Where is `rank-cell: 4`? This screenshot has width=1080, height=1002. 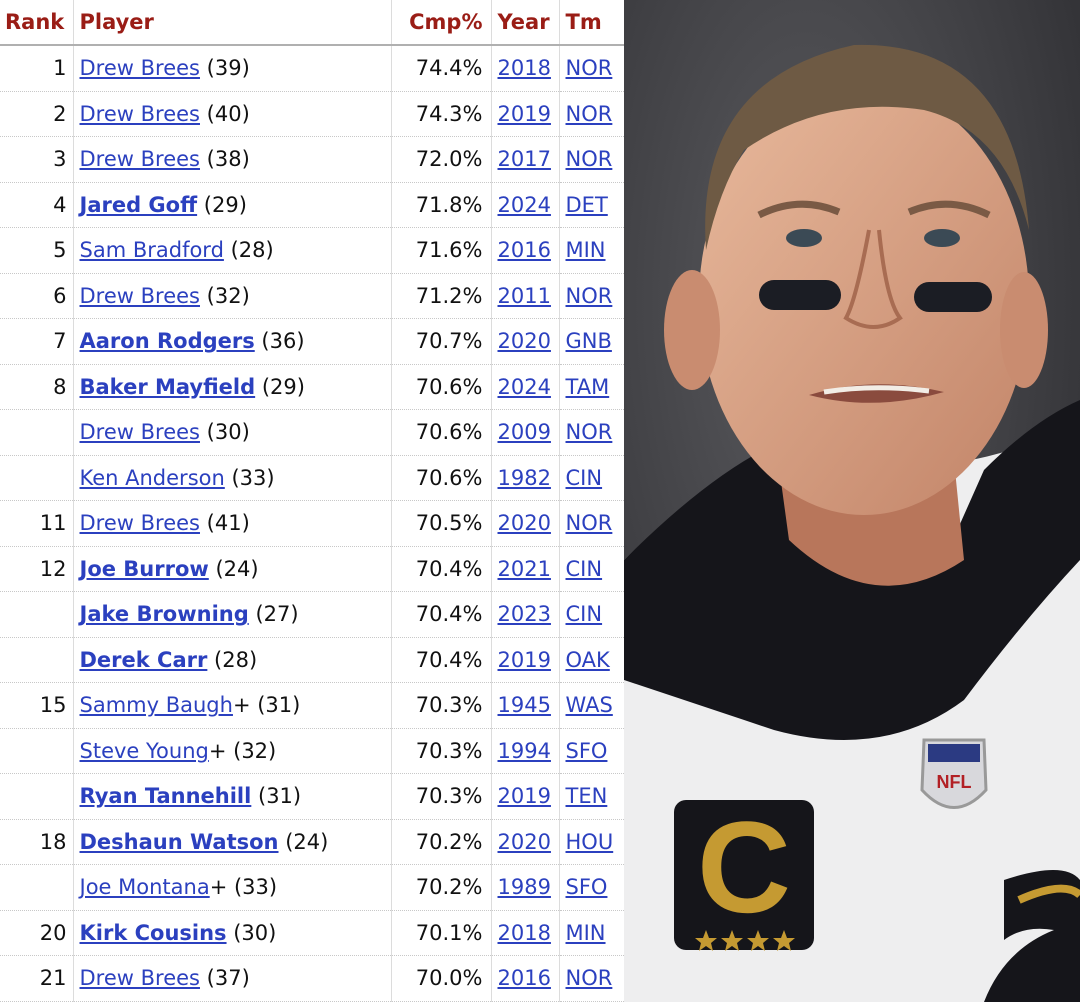 rank-cell: 4 is located at coordinates (36, 205).